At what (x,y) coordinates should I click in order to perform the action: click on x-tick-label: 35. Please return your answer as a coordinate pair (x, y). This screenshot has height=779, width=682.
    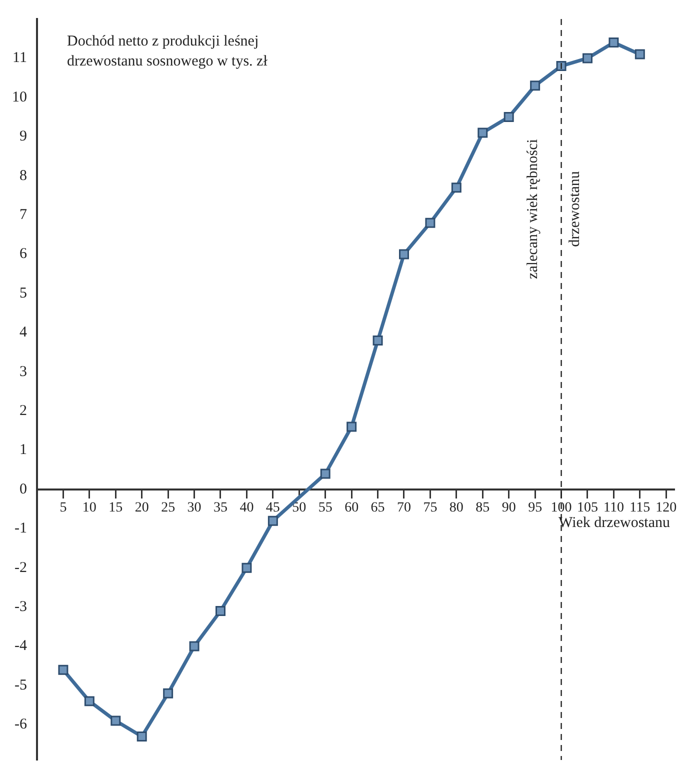
    Looking at the image, I should click on (221, 508).